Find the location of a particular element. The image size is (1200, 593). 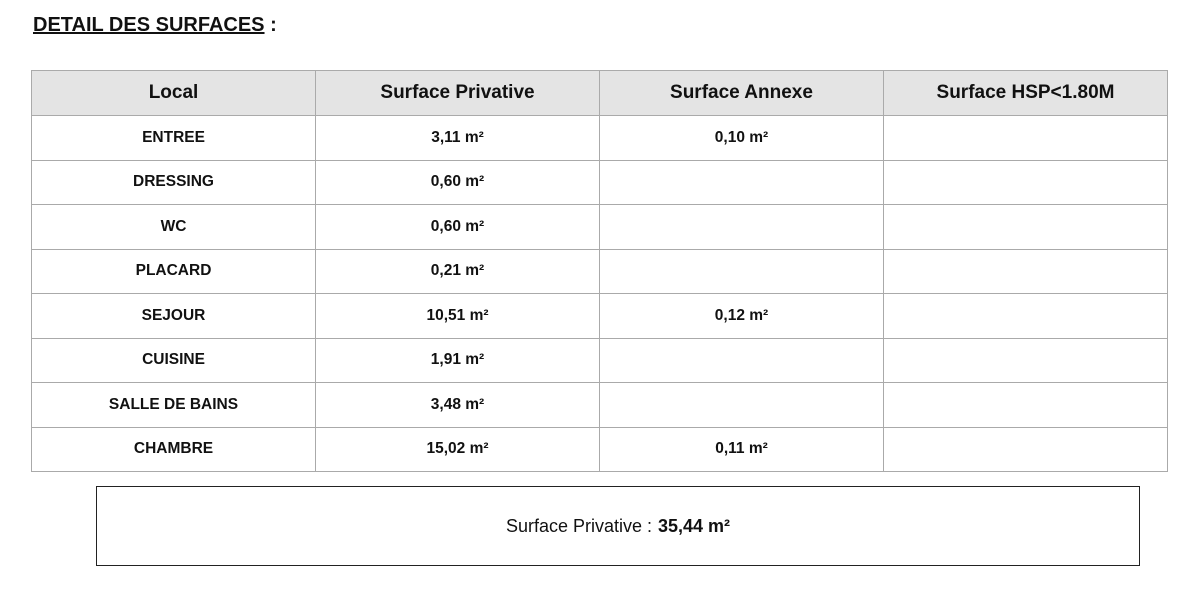

table-row: DRESSING 0,60 m² is located at coordinates (599, 182).